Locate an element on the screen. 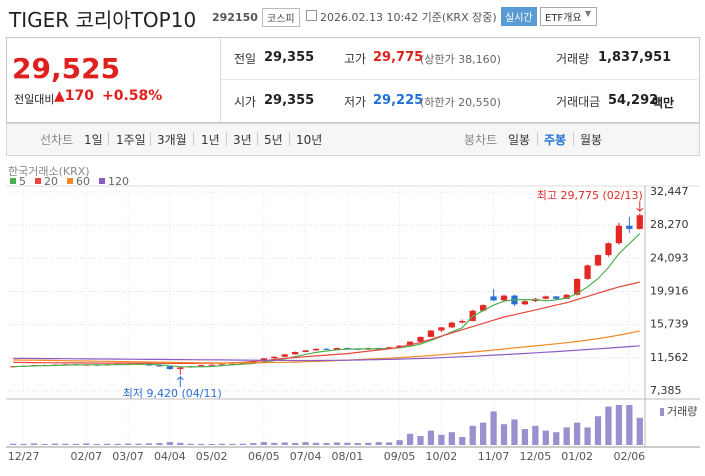 The image size is (705, 476). tab-selected: 주봉 is located at coordinates (555, 140).